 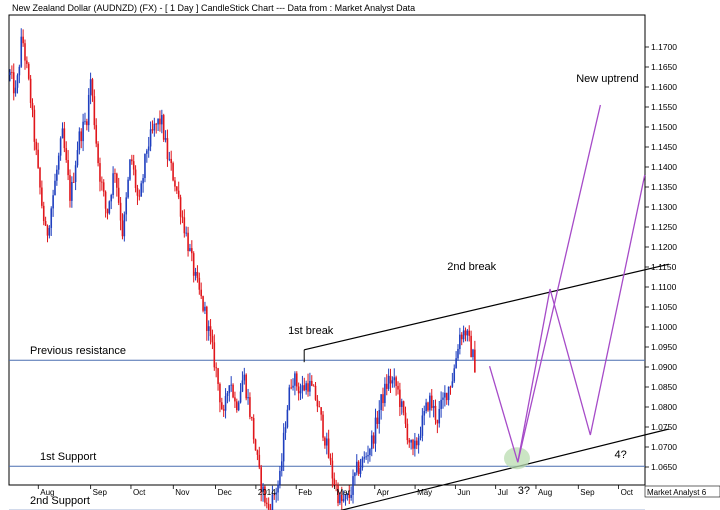 I want to click on brand-label: Market Analyst 6, so click(x=677, y=492).